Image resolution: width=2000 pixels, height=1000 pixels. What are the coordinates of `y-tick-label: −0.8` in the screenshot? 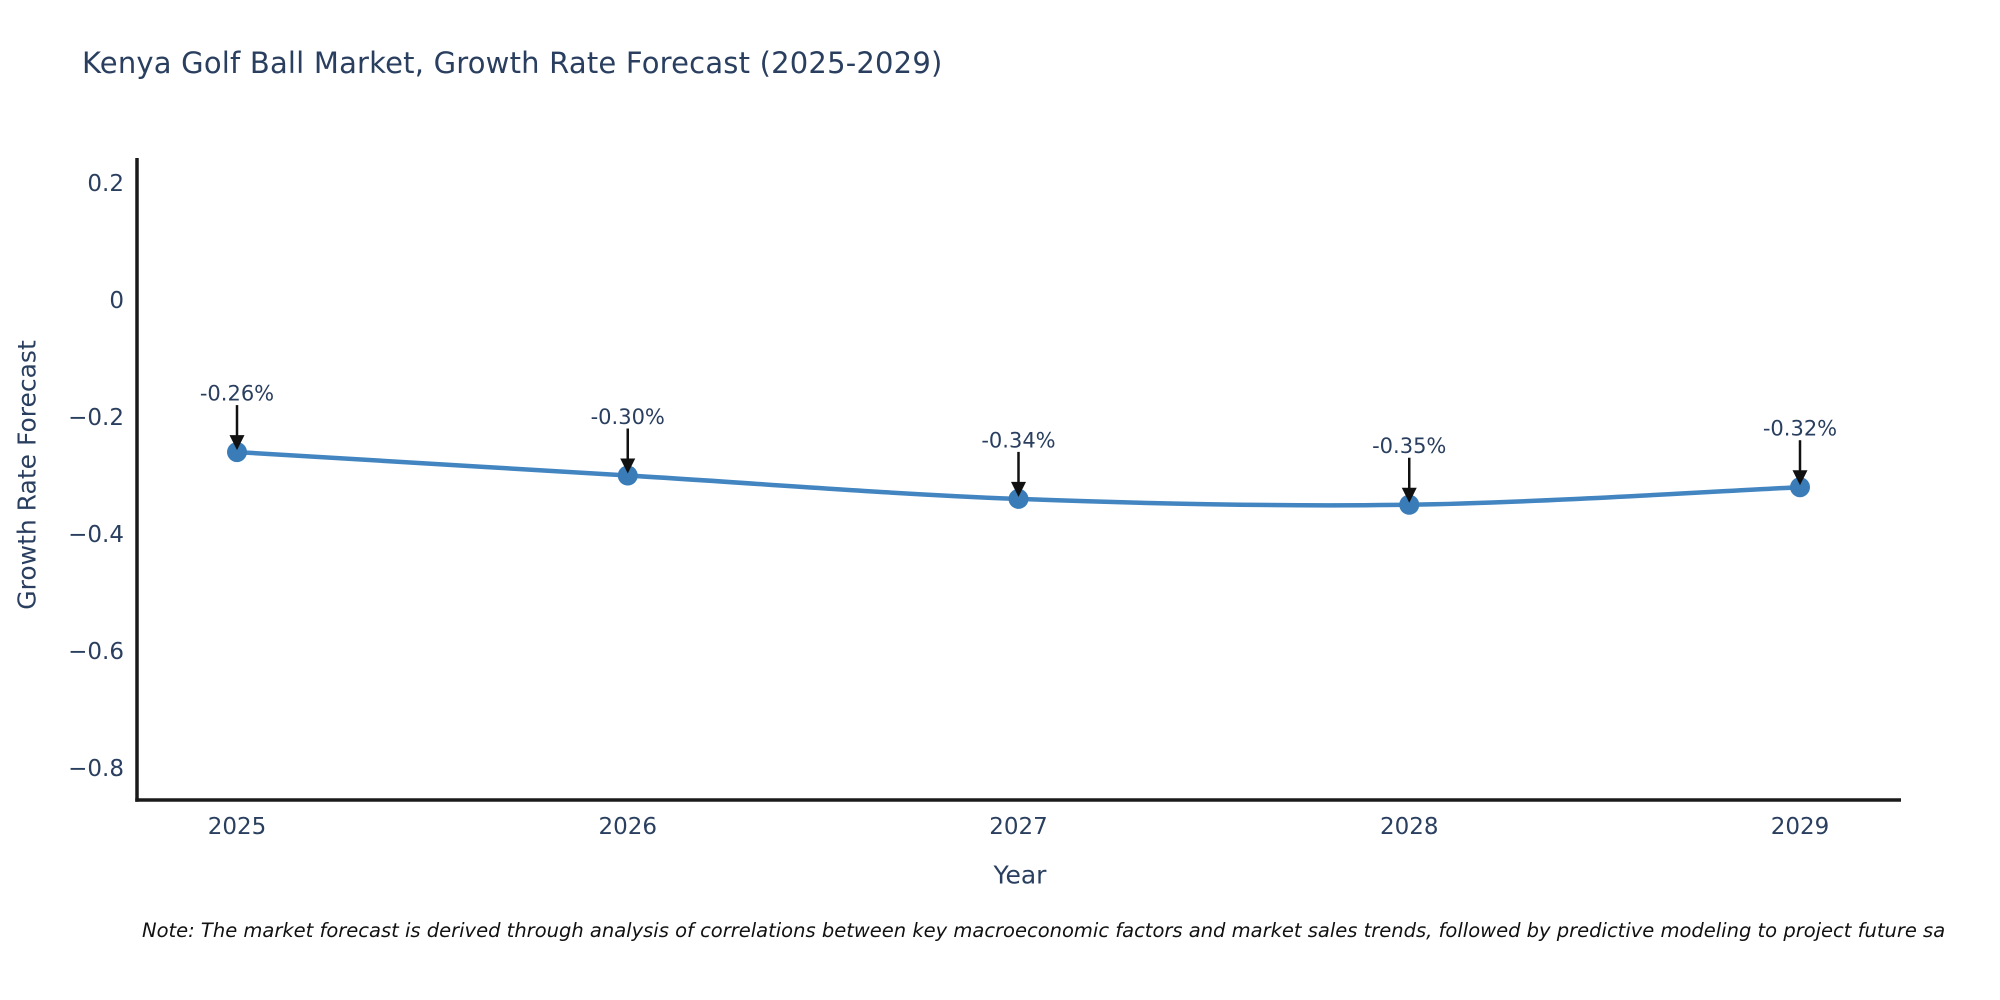 It's located at (96, 769).